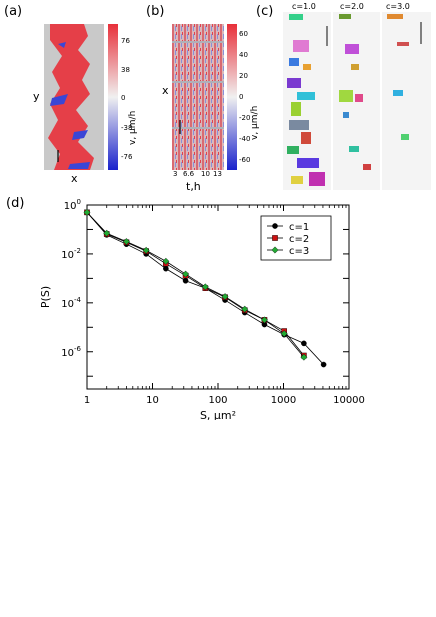 This screenshot has width=436, height=617. Describe the element at coordinates (357, 101) in the screenshot. I see `panel-c-clusters` at that location.